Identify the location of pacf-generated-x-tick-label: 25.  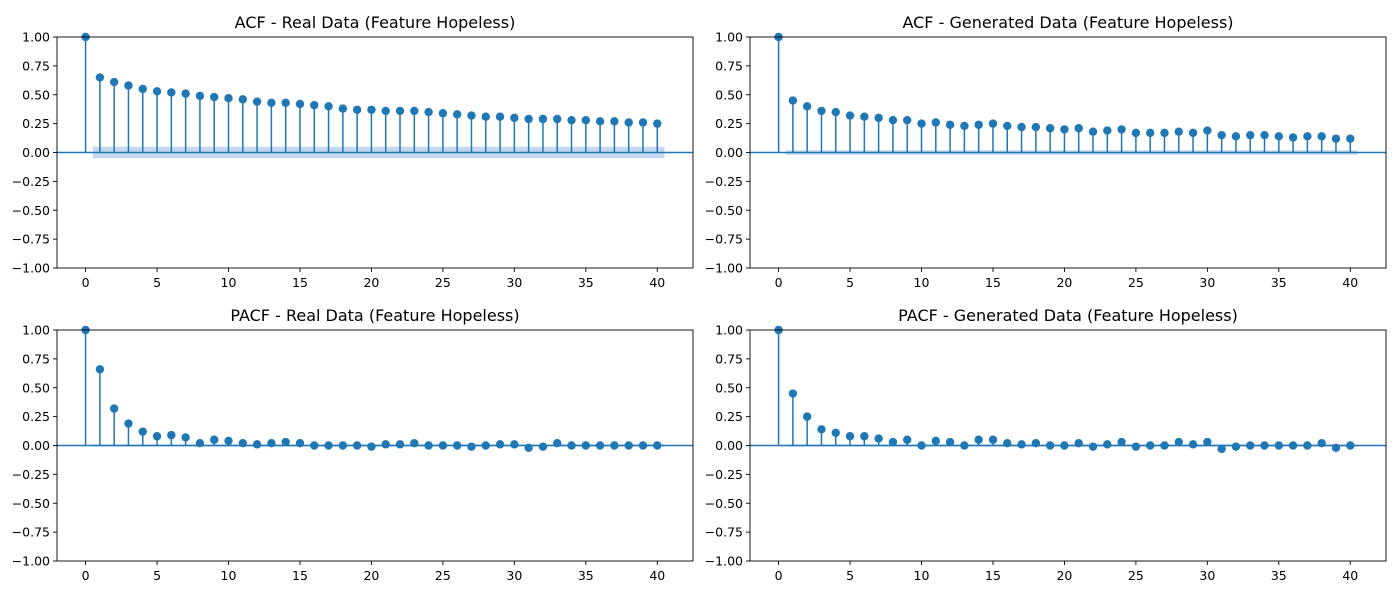
(1136, 575).